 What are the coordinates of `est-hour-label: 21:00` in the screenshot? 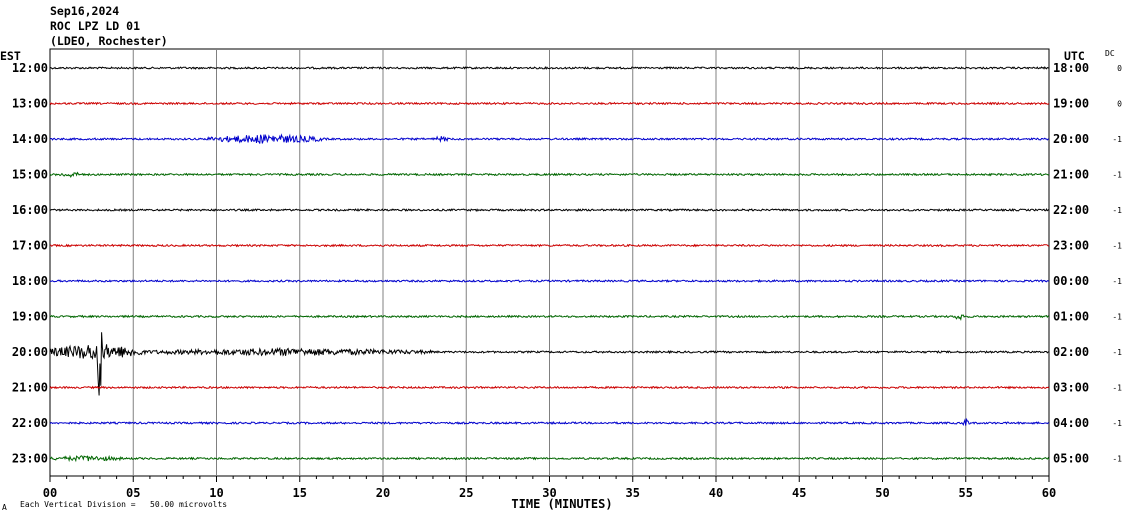 It's located at (30, 388).